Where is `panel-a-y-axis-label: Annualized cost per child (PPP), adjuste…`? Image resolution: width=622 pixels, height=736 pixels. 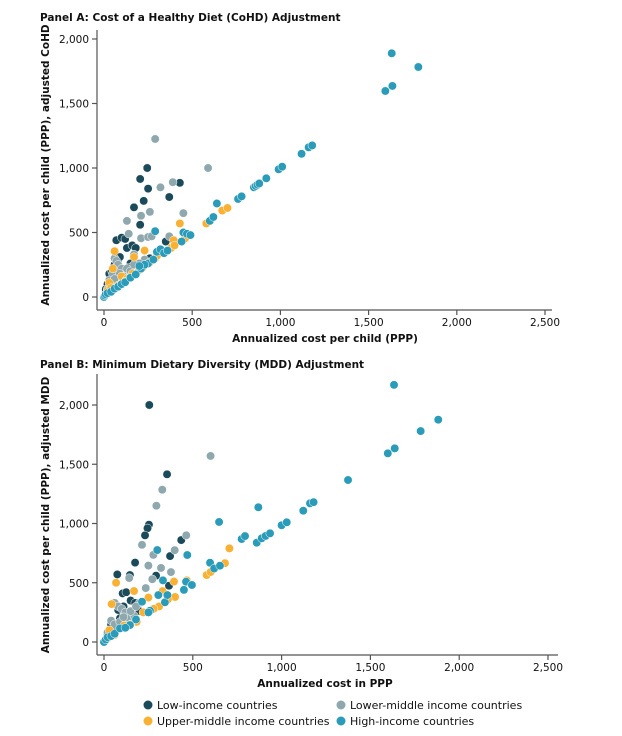
panel-a-y-axis-label: Annualized cost per child (PPP), adjuste… is located at coordinates (46, 164).